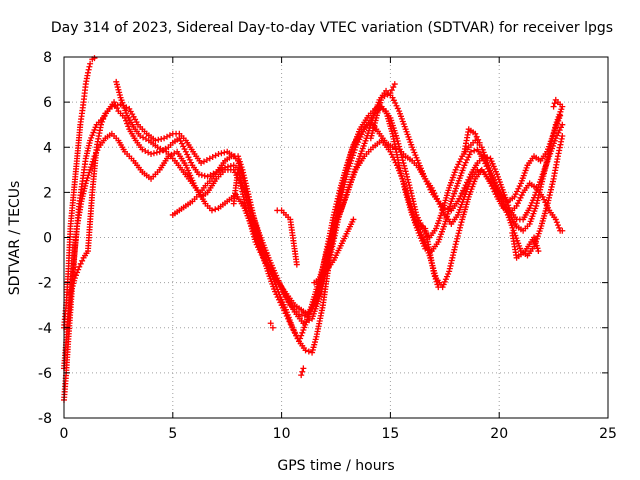 The height and width of the screenshot is (480, 640). Describe the element at coordinates (47, 193) in the screenshot. I see `y-tick-label: 2` at that location.